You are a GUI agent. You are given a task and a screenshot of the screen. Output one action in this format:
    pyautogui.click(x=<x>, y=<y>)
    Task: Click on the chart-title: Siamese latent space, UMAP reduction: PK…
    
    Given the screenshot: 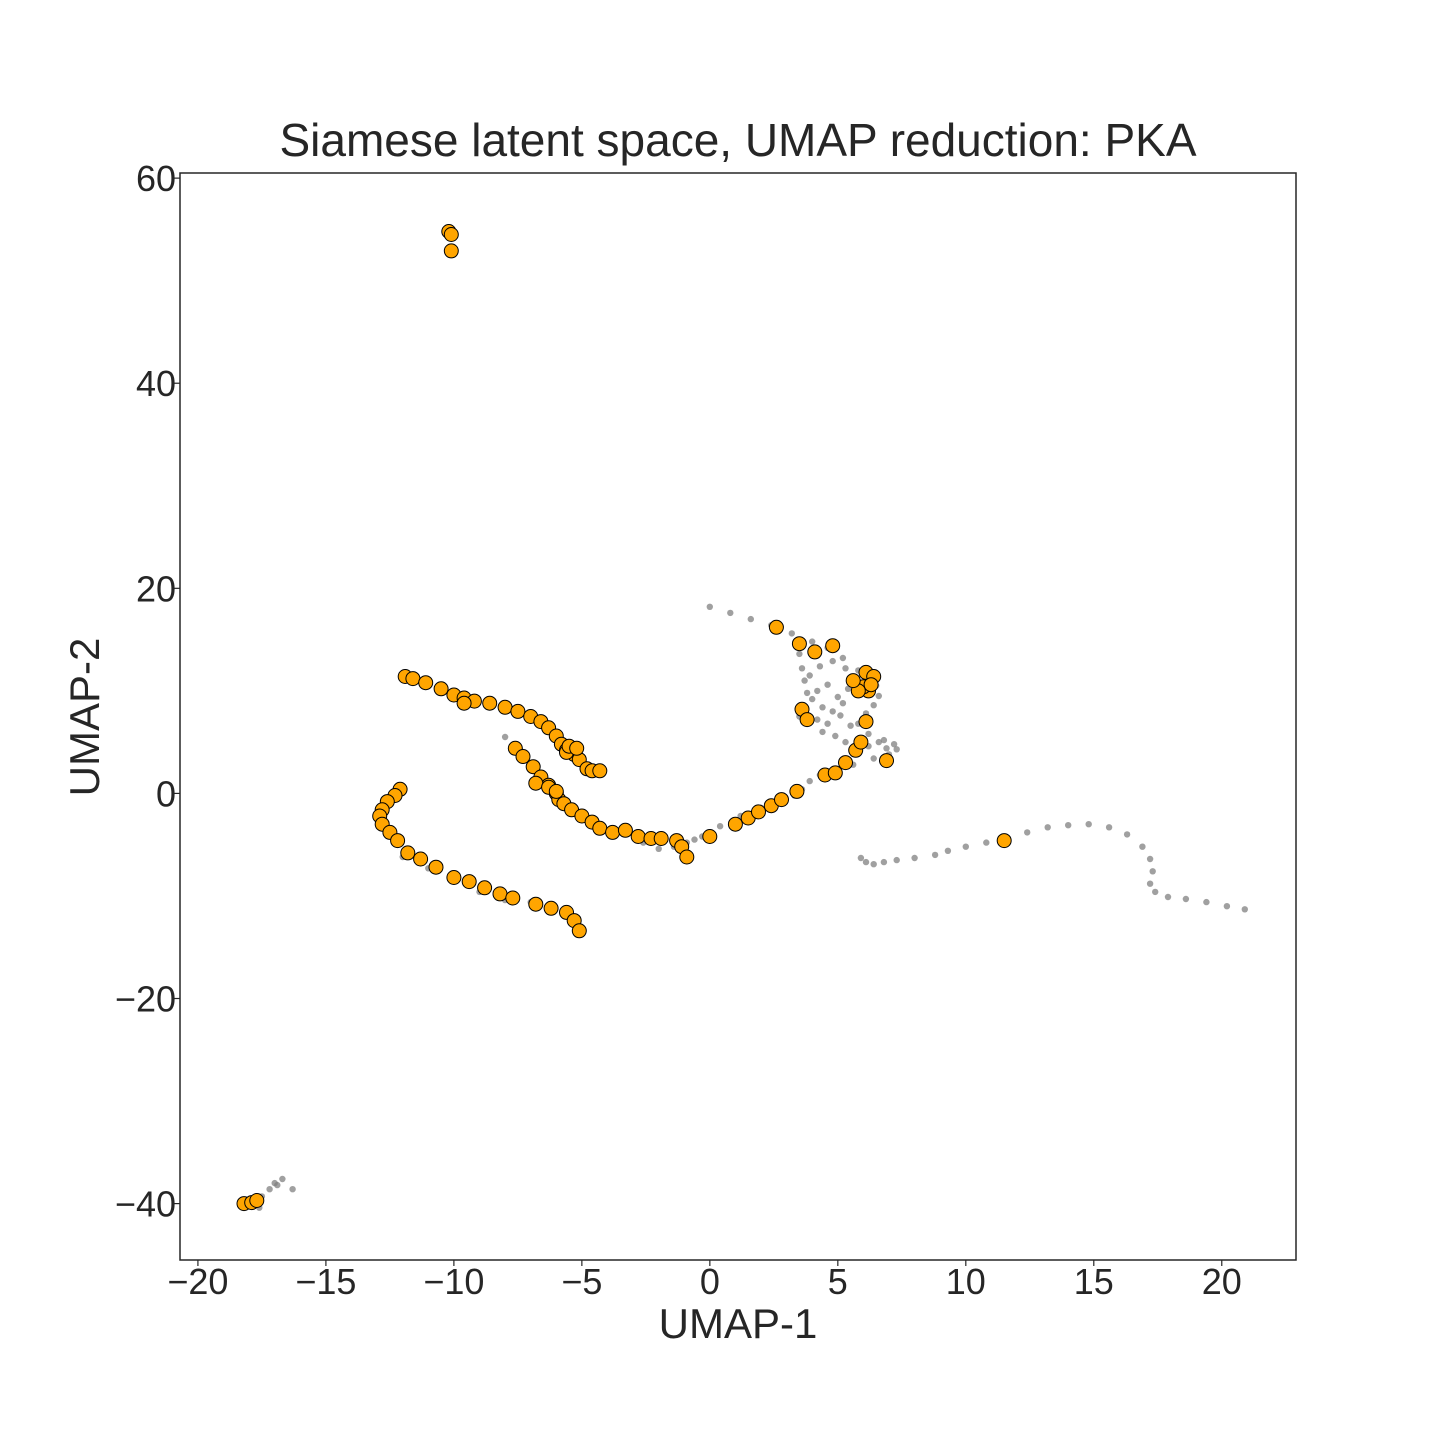 What is the action you would take?
    pyautogui.click(x=737, y=140)
    